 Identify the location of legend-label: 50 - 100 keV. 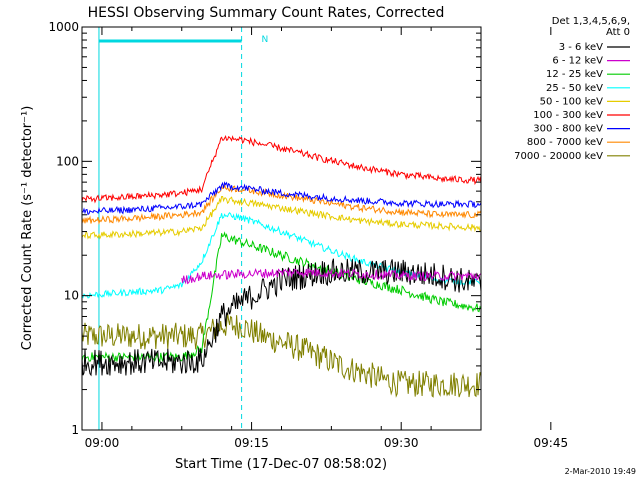
(572, 101).